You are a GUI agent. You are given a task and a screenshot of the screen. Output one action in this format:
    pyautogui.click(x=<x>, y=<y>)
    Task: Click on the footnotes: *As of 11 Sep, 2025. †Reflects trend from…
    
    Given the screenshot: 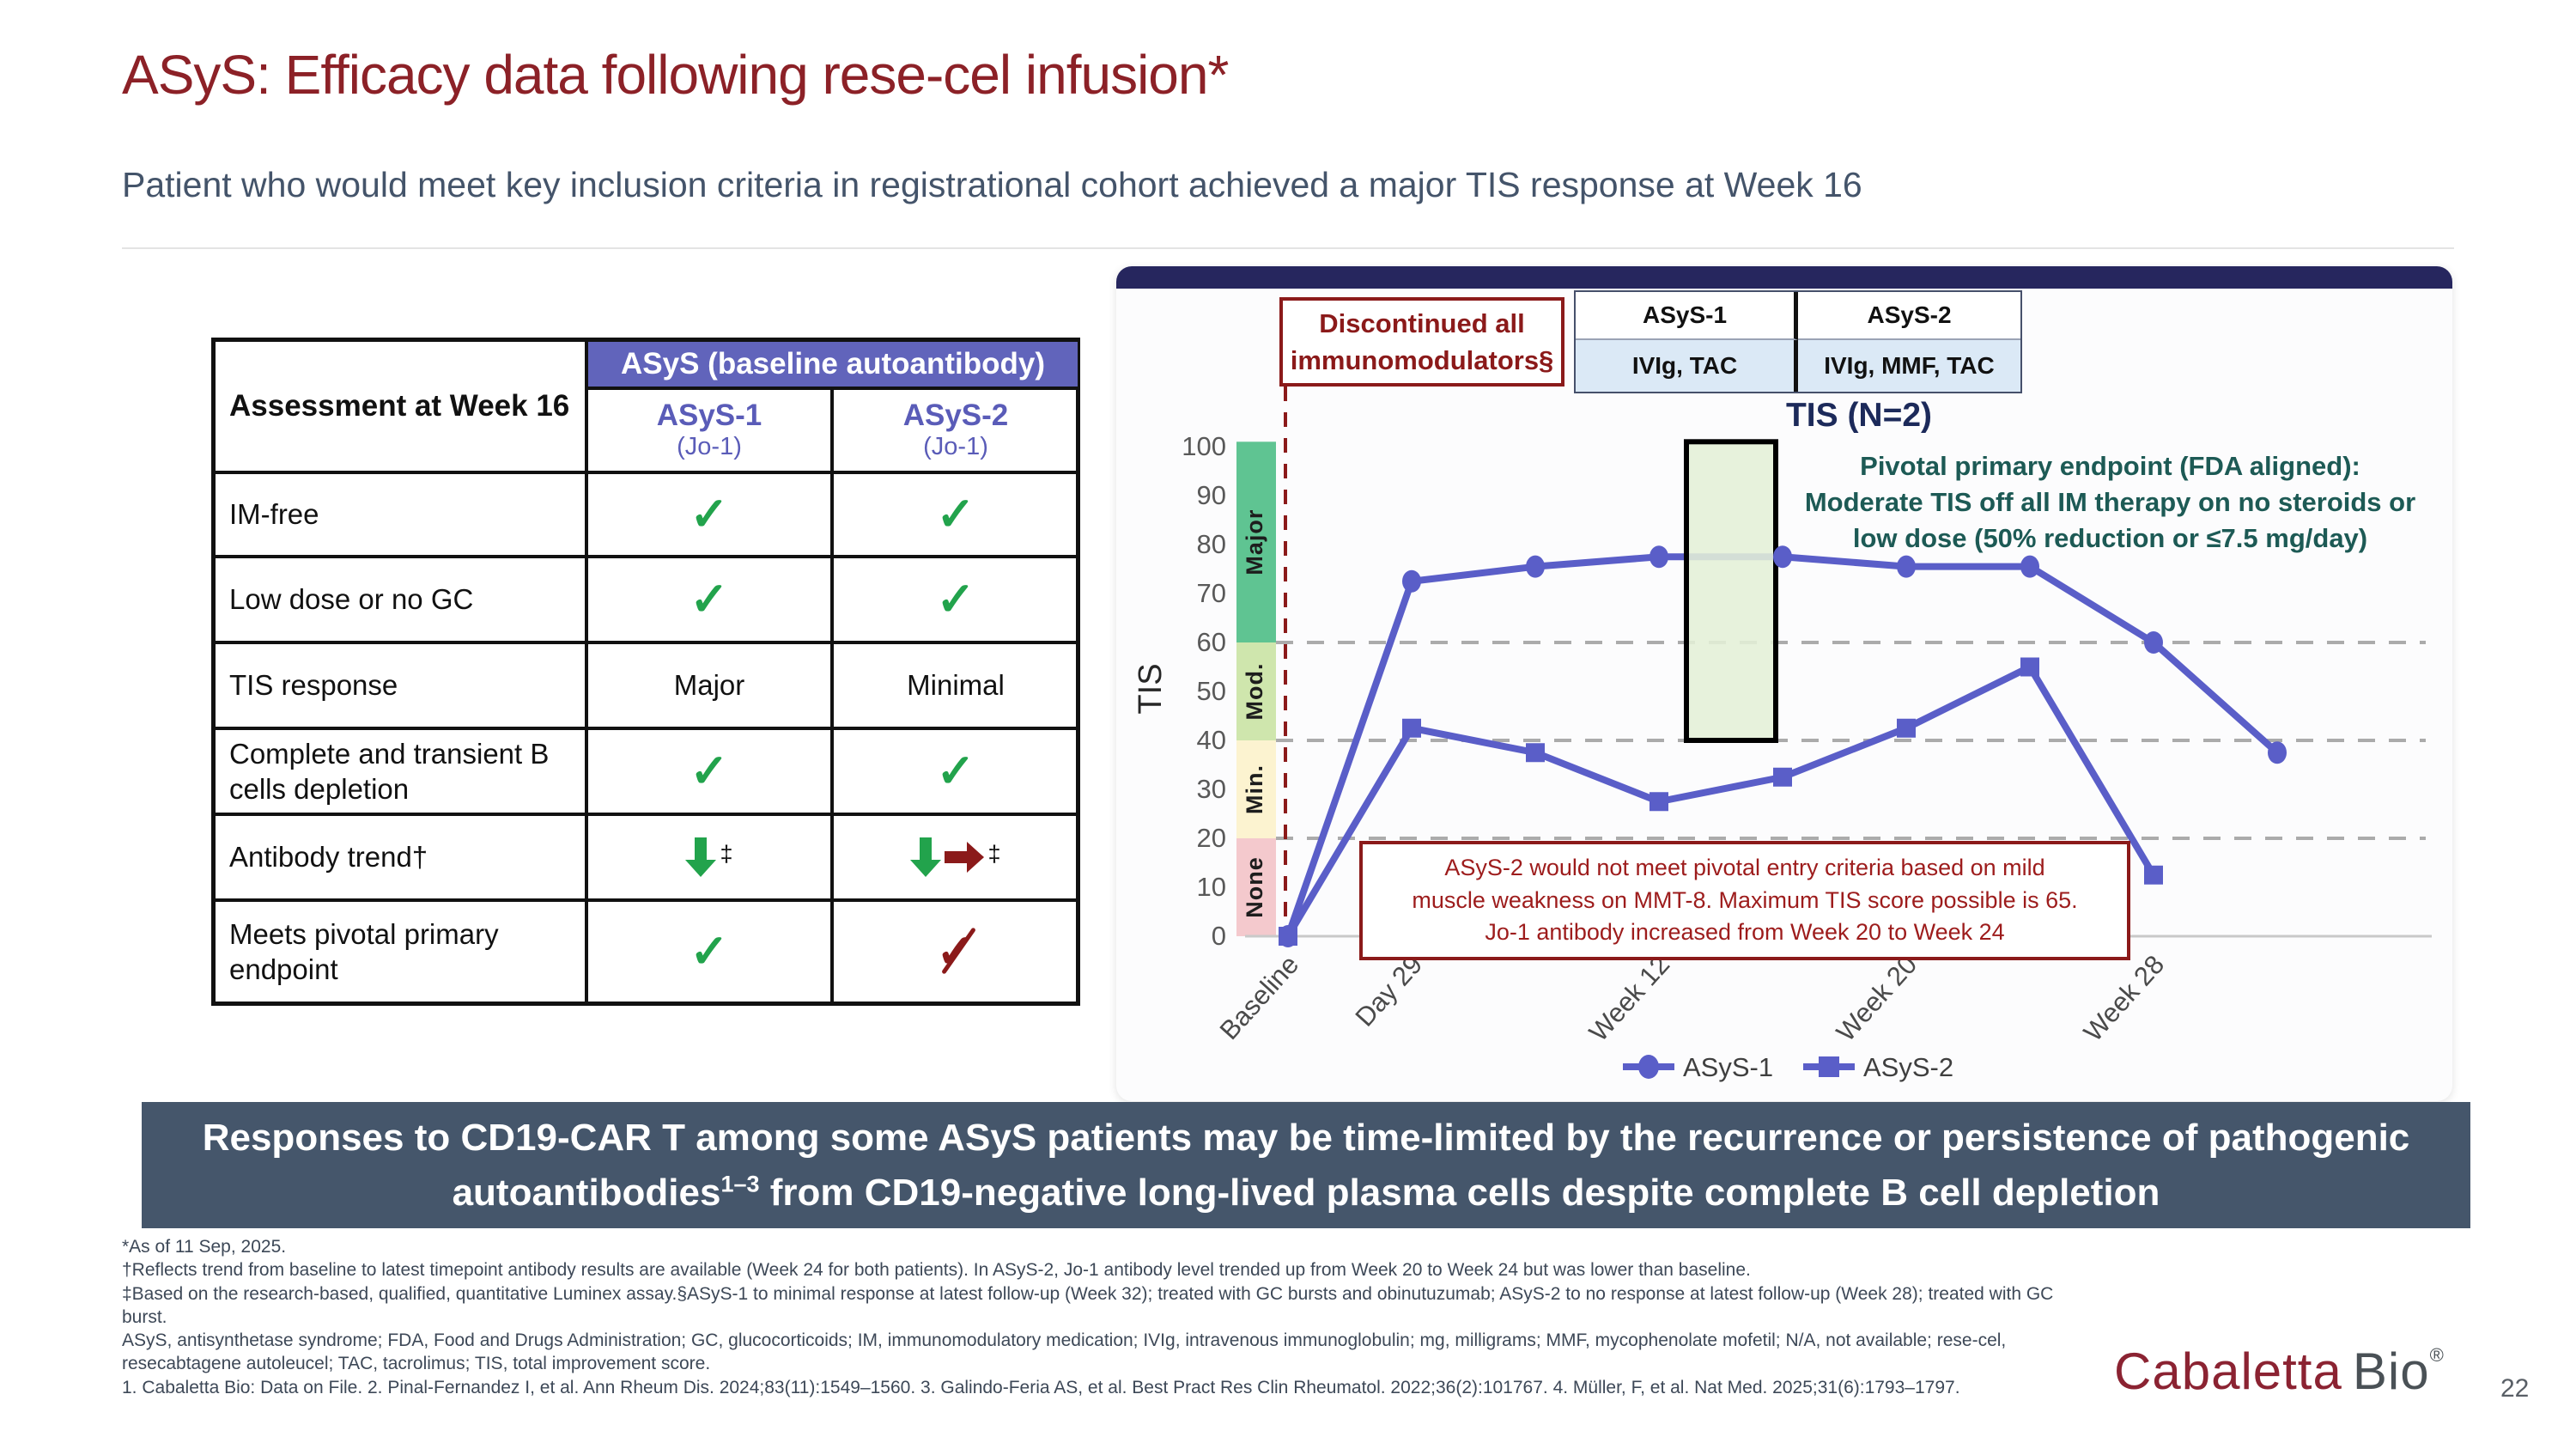 What is the action you would take?
    pyautogui.click(x=1109, y=1317)
    